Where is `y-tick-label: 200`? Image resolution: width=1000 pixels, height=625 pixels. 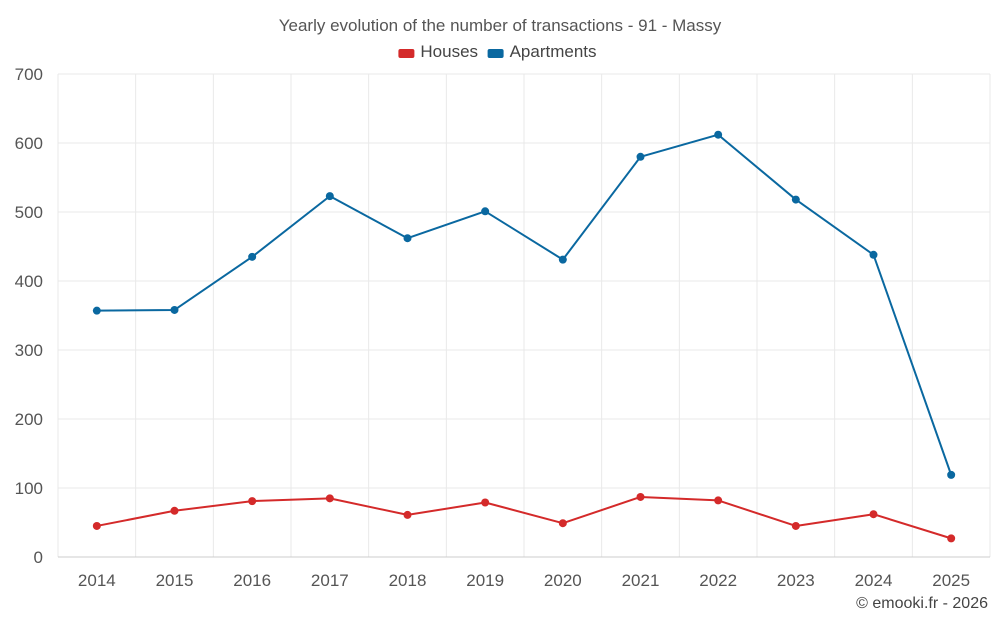
y-tick-label: 200 is located at coordinates (29, 419).